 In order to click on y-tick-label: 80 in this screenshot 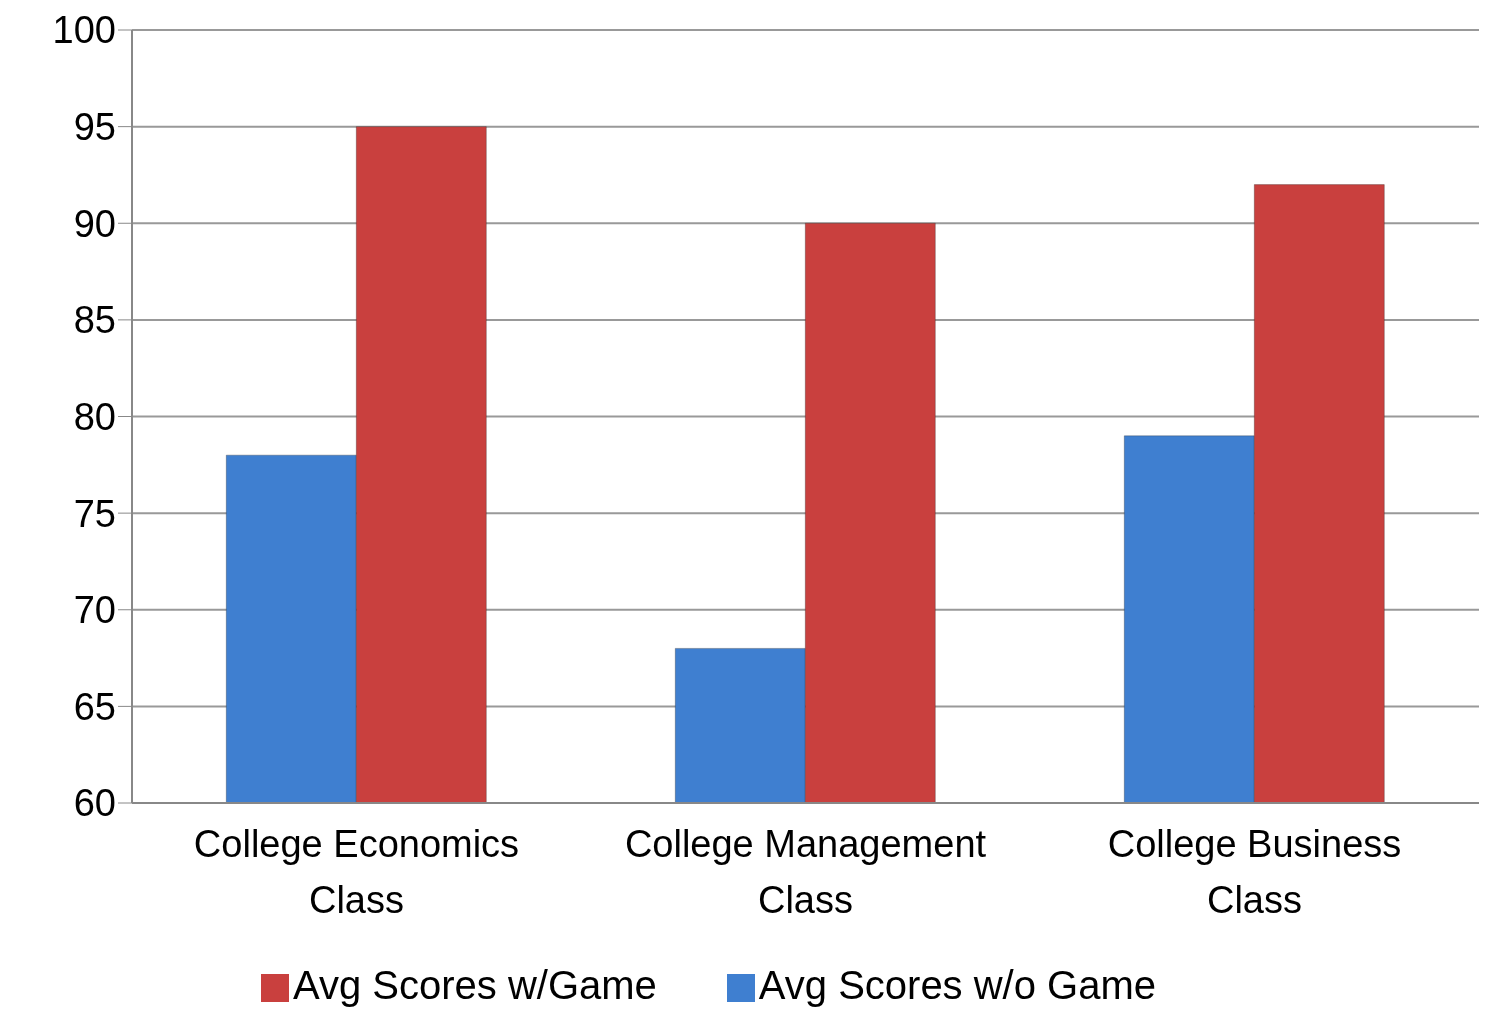, I will do `click(94, 416)`.